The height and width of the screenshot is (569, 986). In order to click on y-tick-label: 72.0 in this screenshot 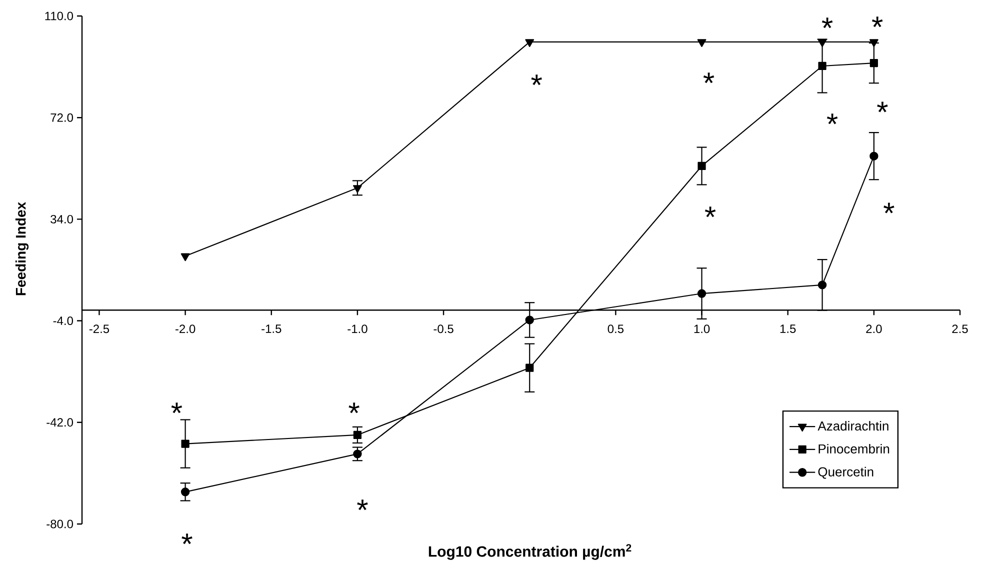, I will do `click(62, 117)`.